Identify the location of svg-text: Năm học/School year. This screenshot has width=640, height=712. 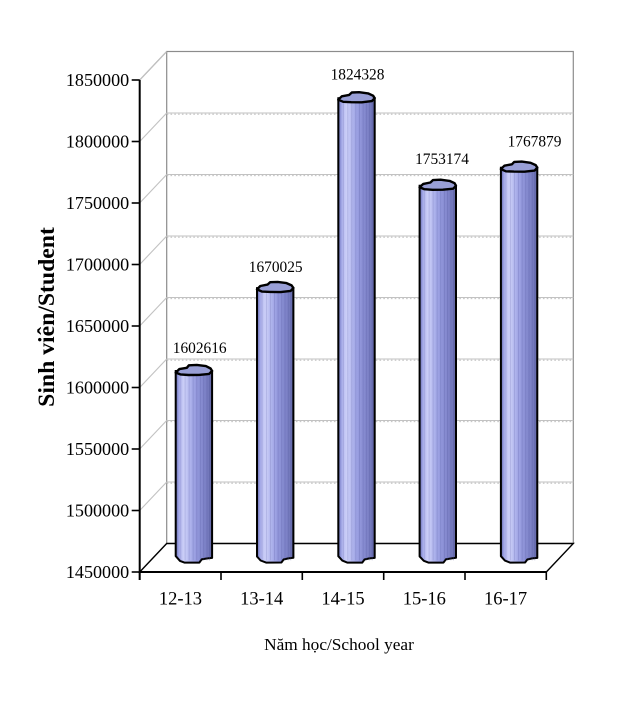
(339, 644).